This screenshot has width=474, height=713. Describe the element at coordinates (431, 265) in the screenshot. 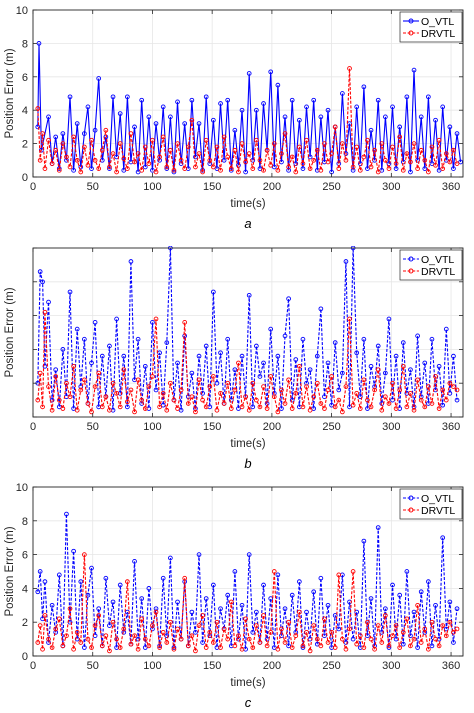

I see `legend-box` at that location.